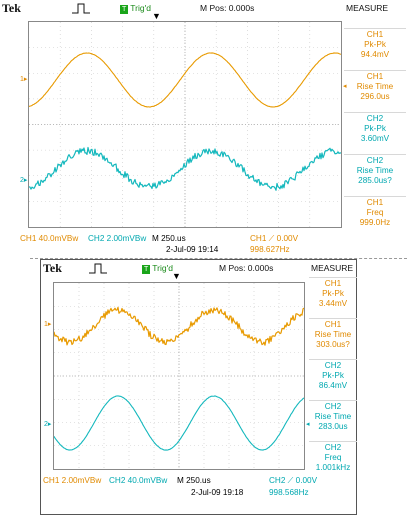  What do you see at coordinates (72, 480) in the screenshot?
I see `ch1-scale: CH1 2.00mVBw` at bounding box center [72, 480].